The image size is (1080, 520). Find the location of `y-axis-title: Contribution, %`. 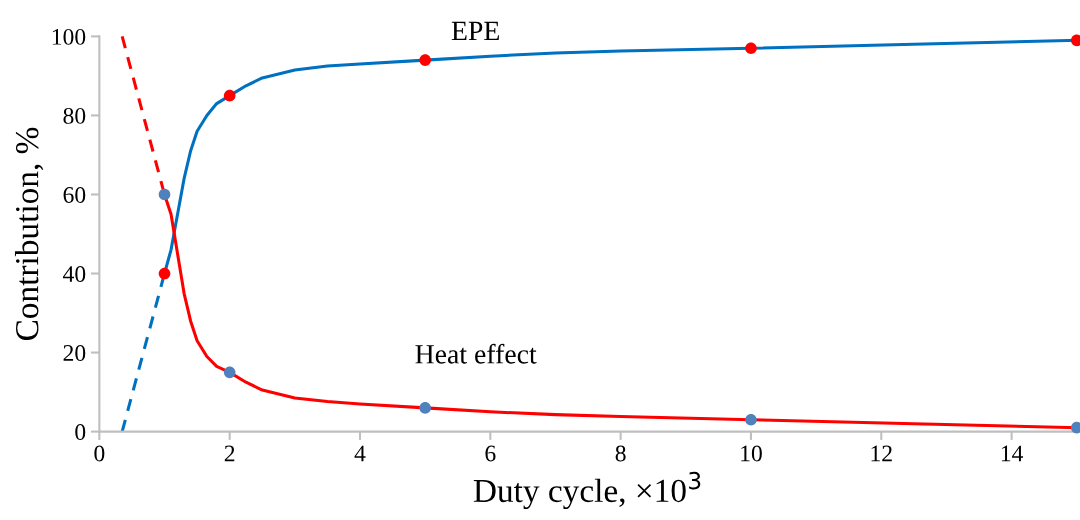

y-axis-title: Contribution, % is located at coordinates (29, 234).